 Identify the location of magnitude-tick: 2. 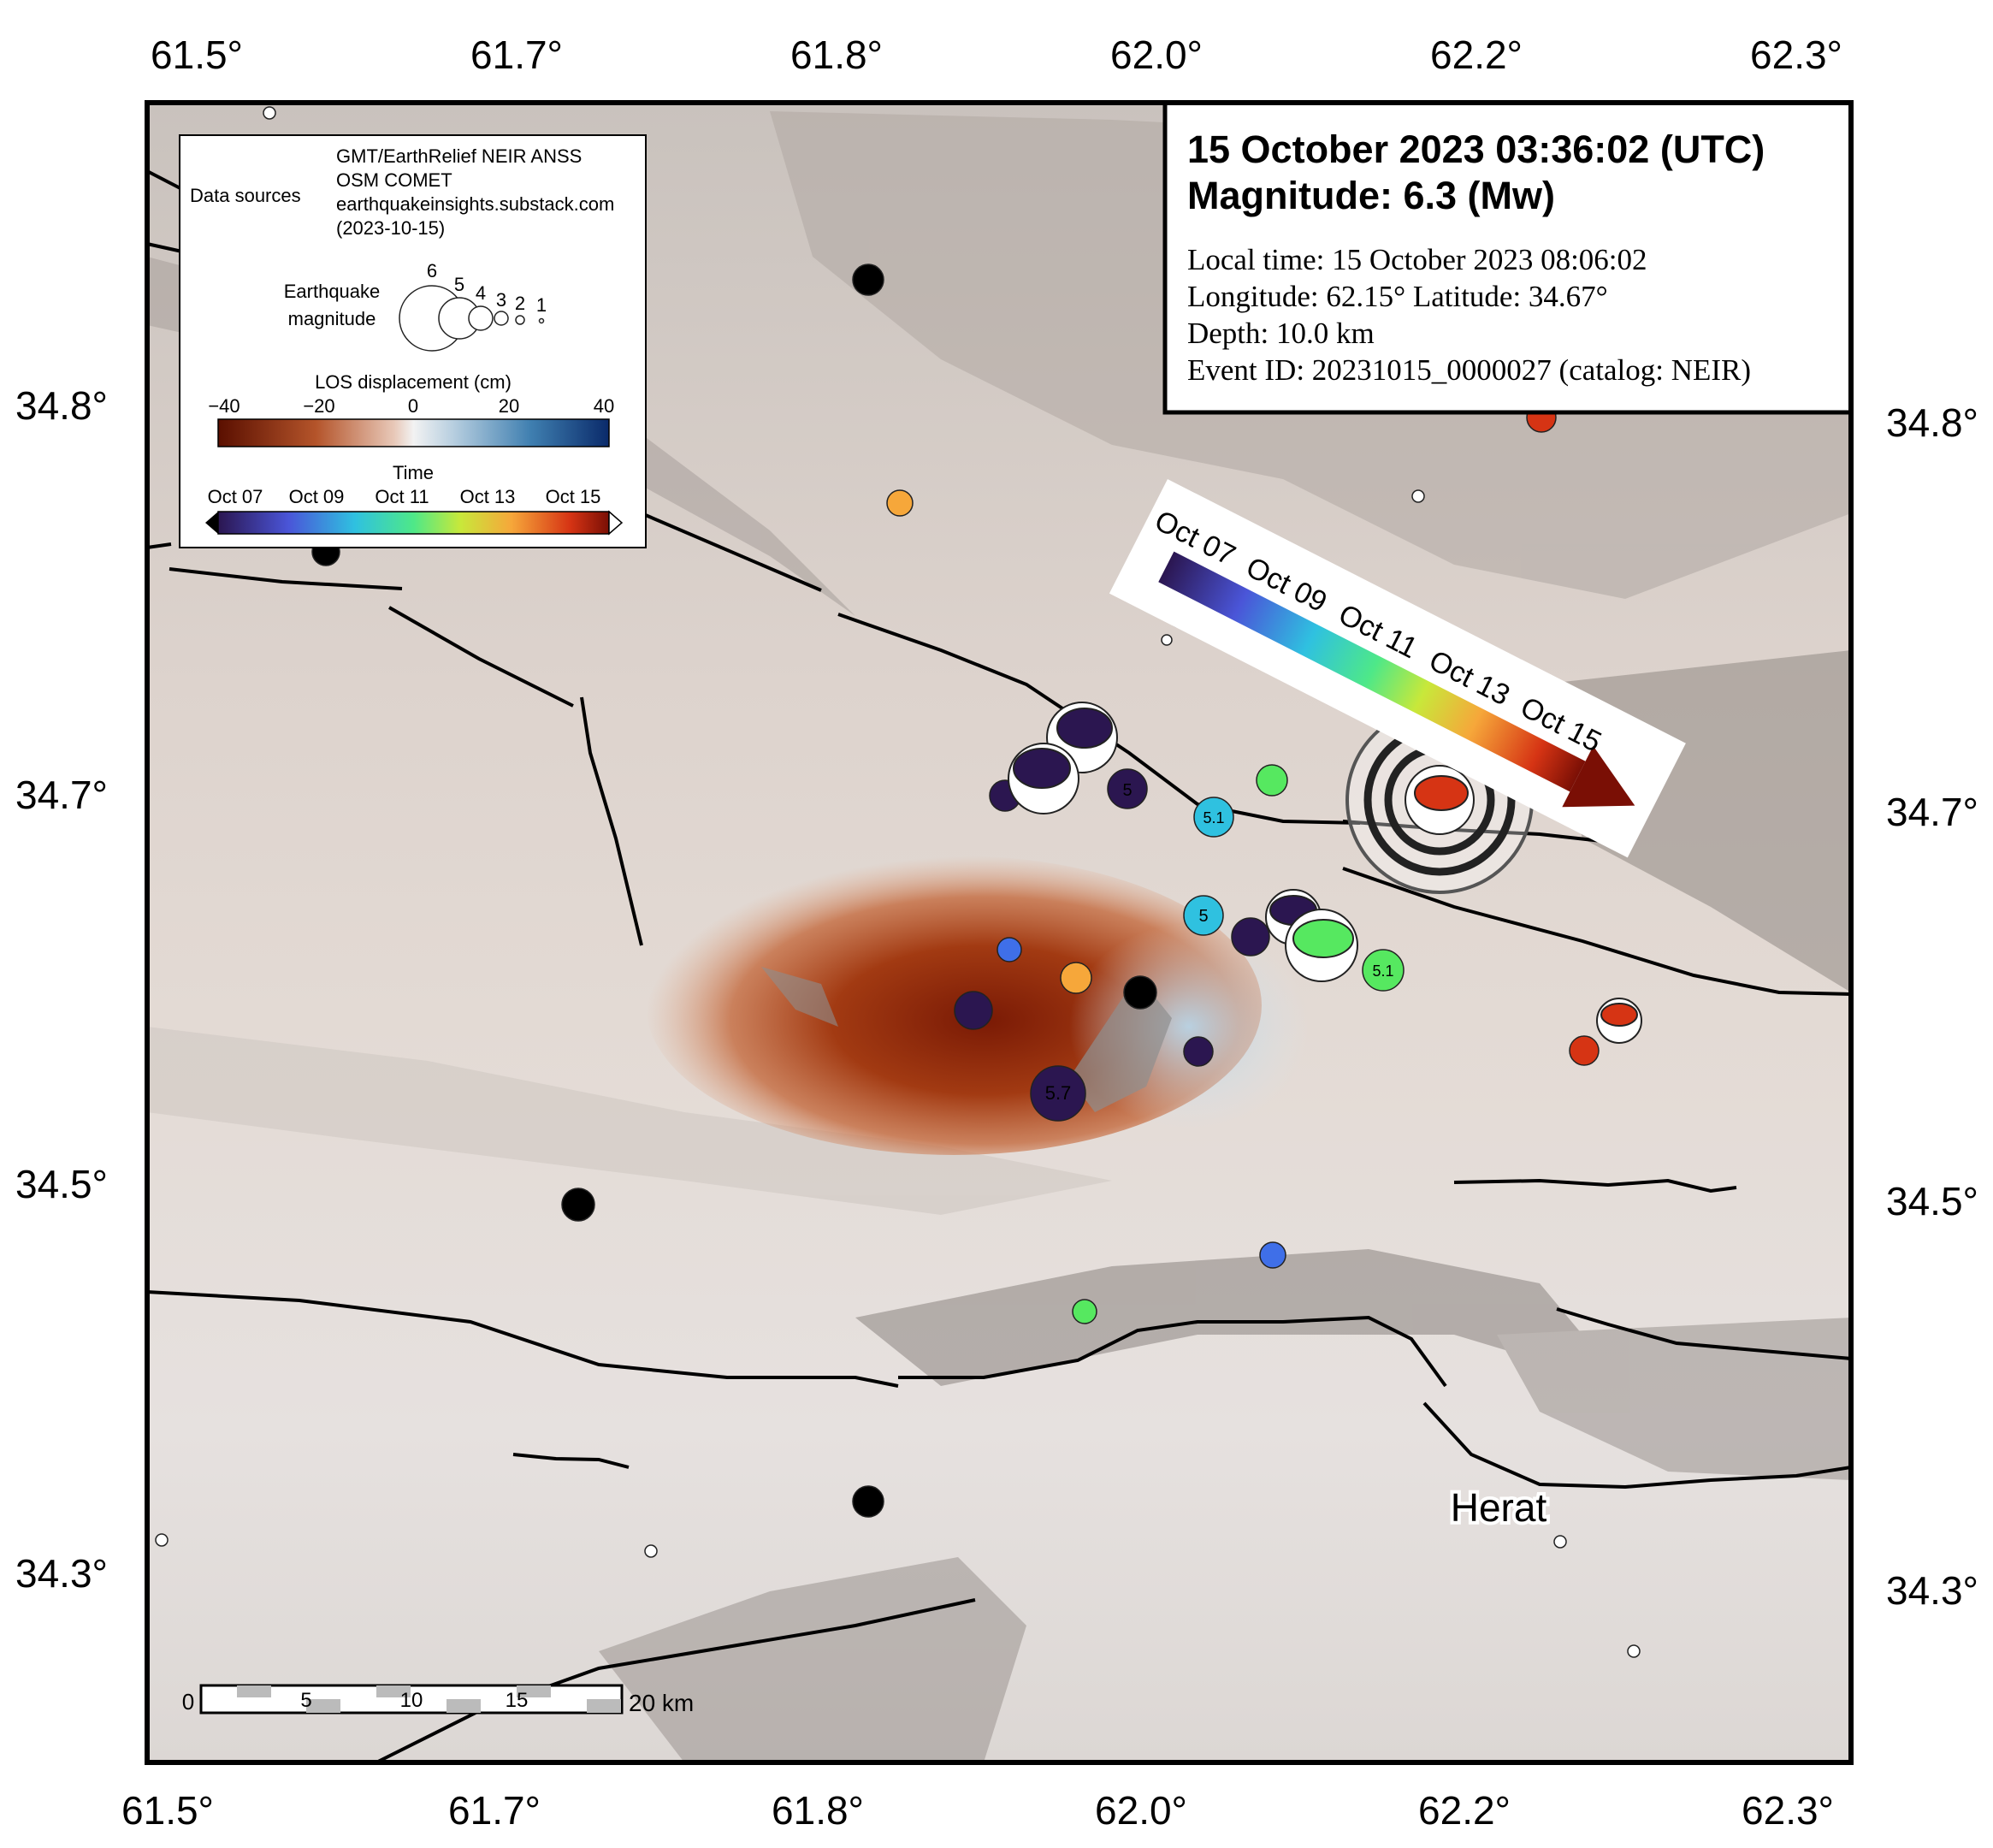
(520, 303).